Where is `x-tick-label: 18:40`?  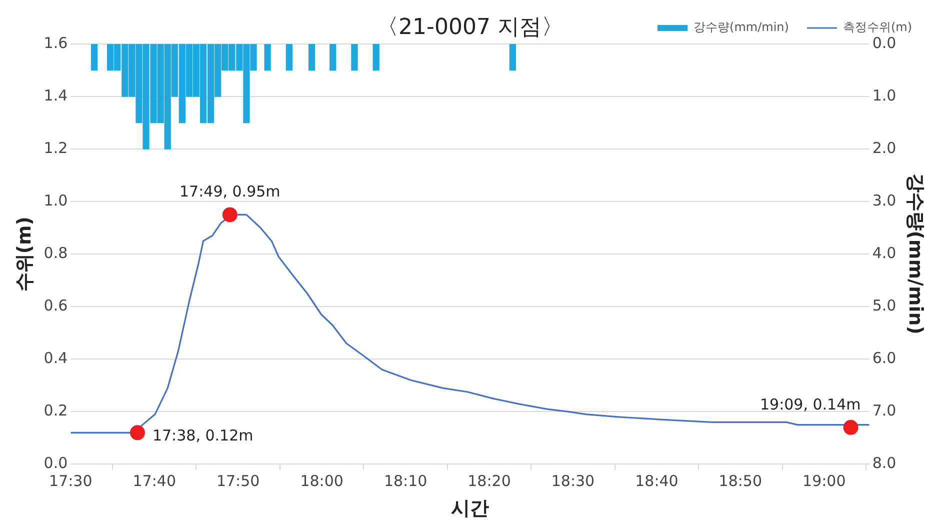 x-tick-label: 18:40 is located at coordinates (656, 481).